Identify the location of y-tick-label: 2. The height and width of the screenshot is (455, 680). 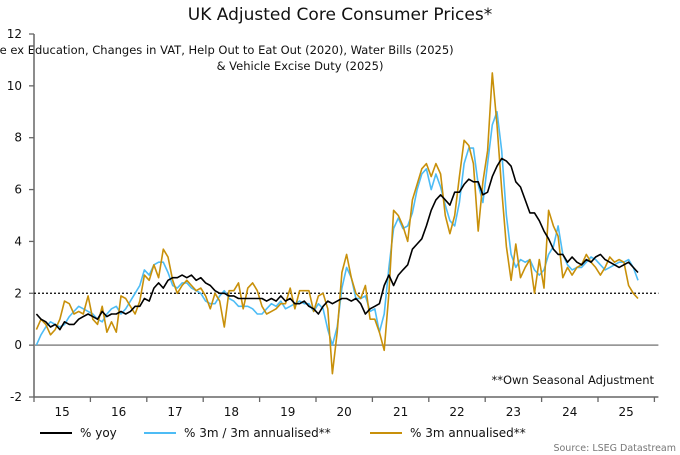
(18, 293).